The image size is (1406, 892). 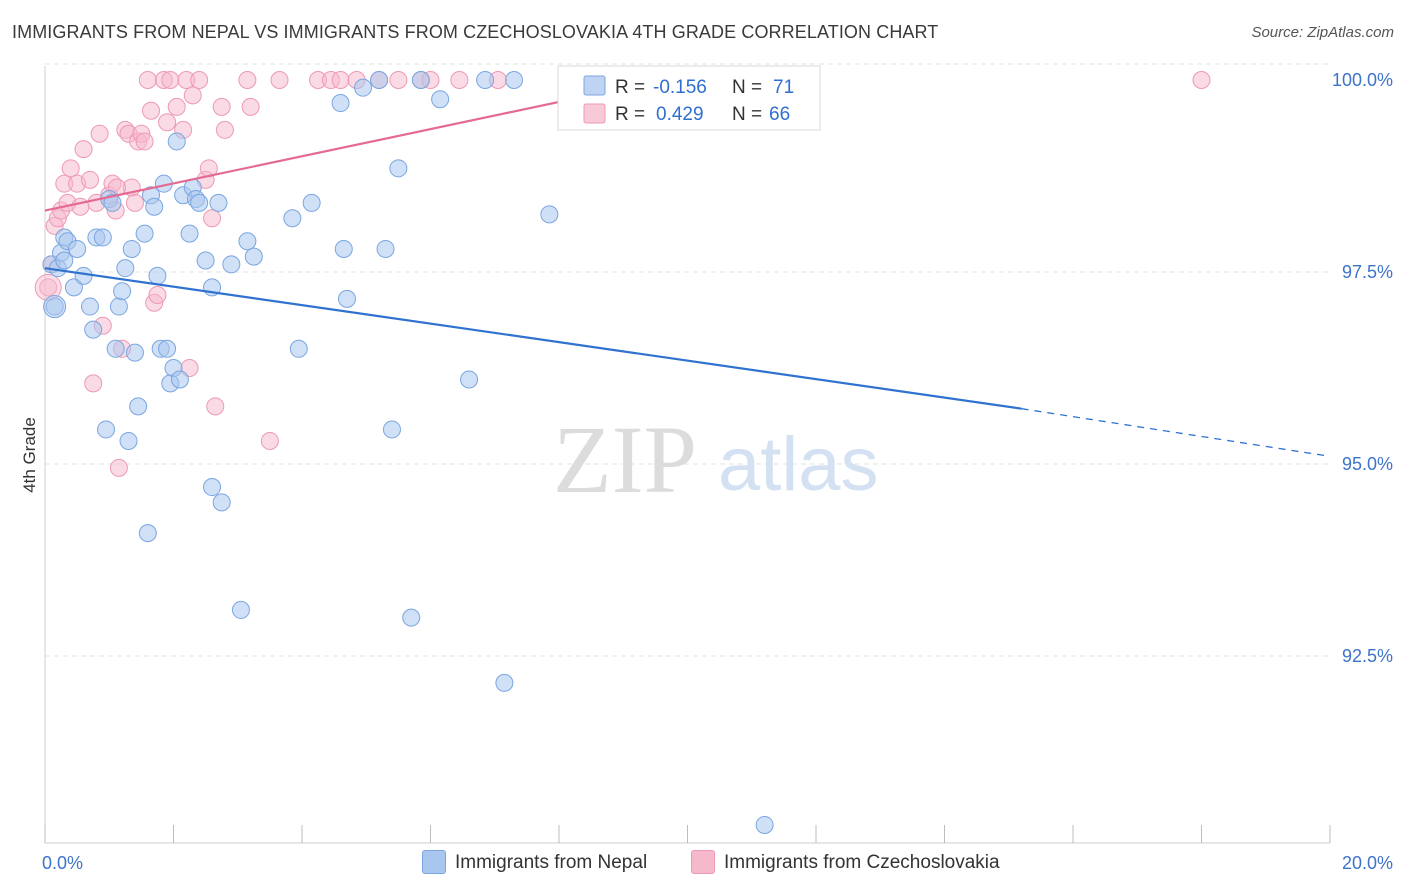 I want to click on watermark-zip: ZIP, so click(x=625, y=459).